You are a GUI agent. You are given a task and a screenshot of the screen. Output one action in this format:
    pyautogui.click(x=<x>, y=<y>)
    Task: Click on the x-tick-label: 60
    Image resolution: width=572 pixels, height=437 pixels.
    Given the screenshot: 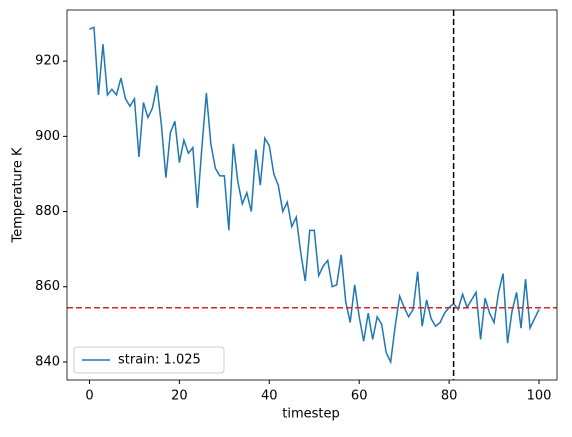 What is the action you would take?
    pyautogui.click(x=359, y=396)
    